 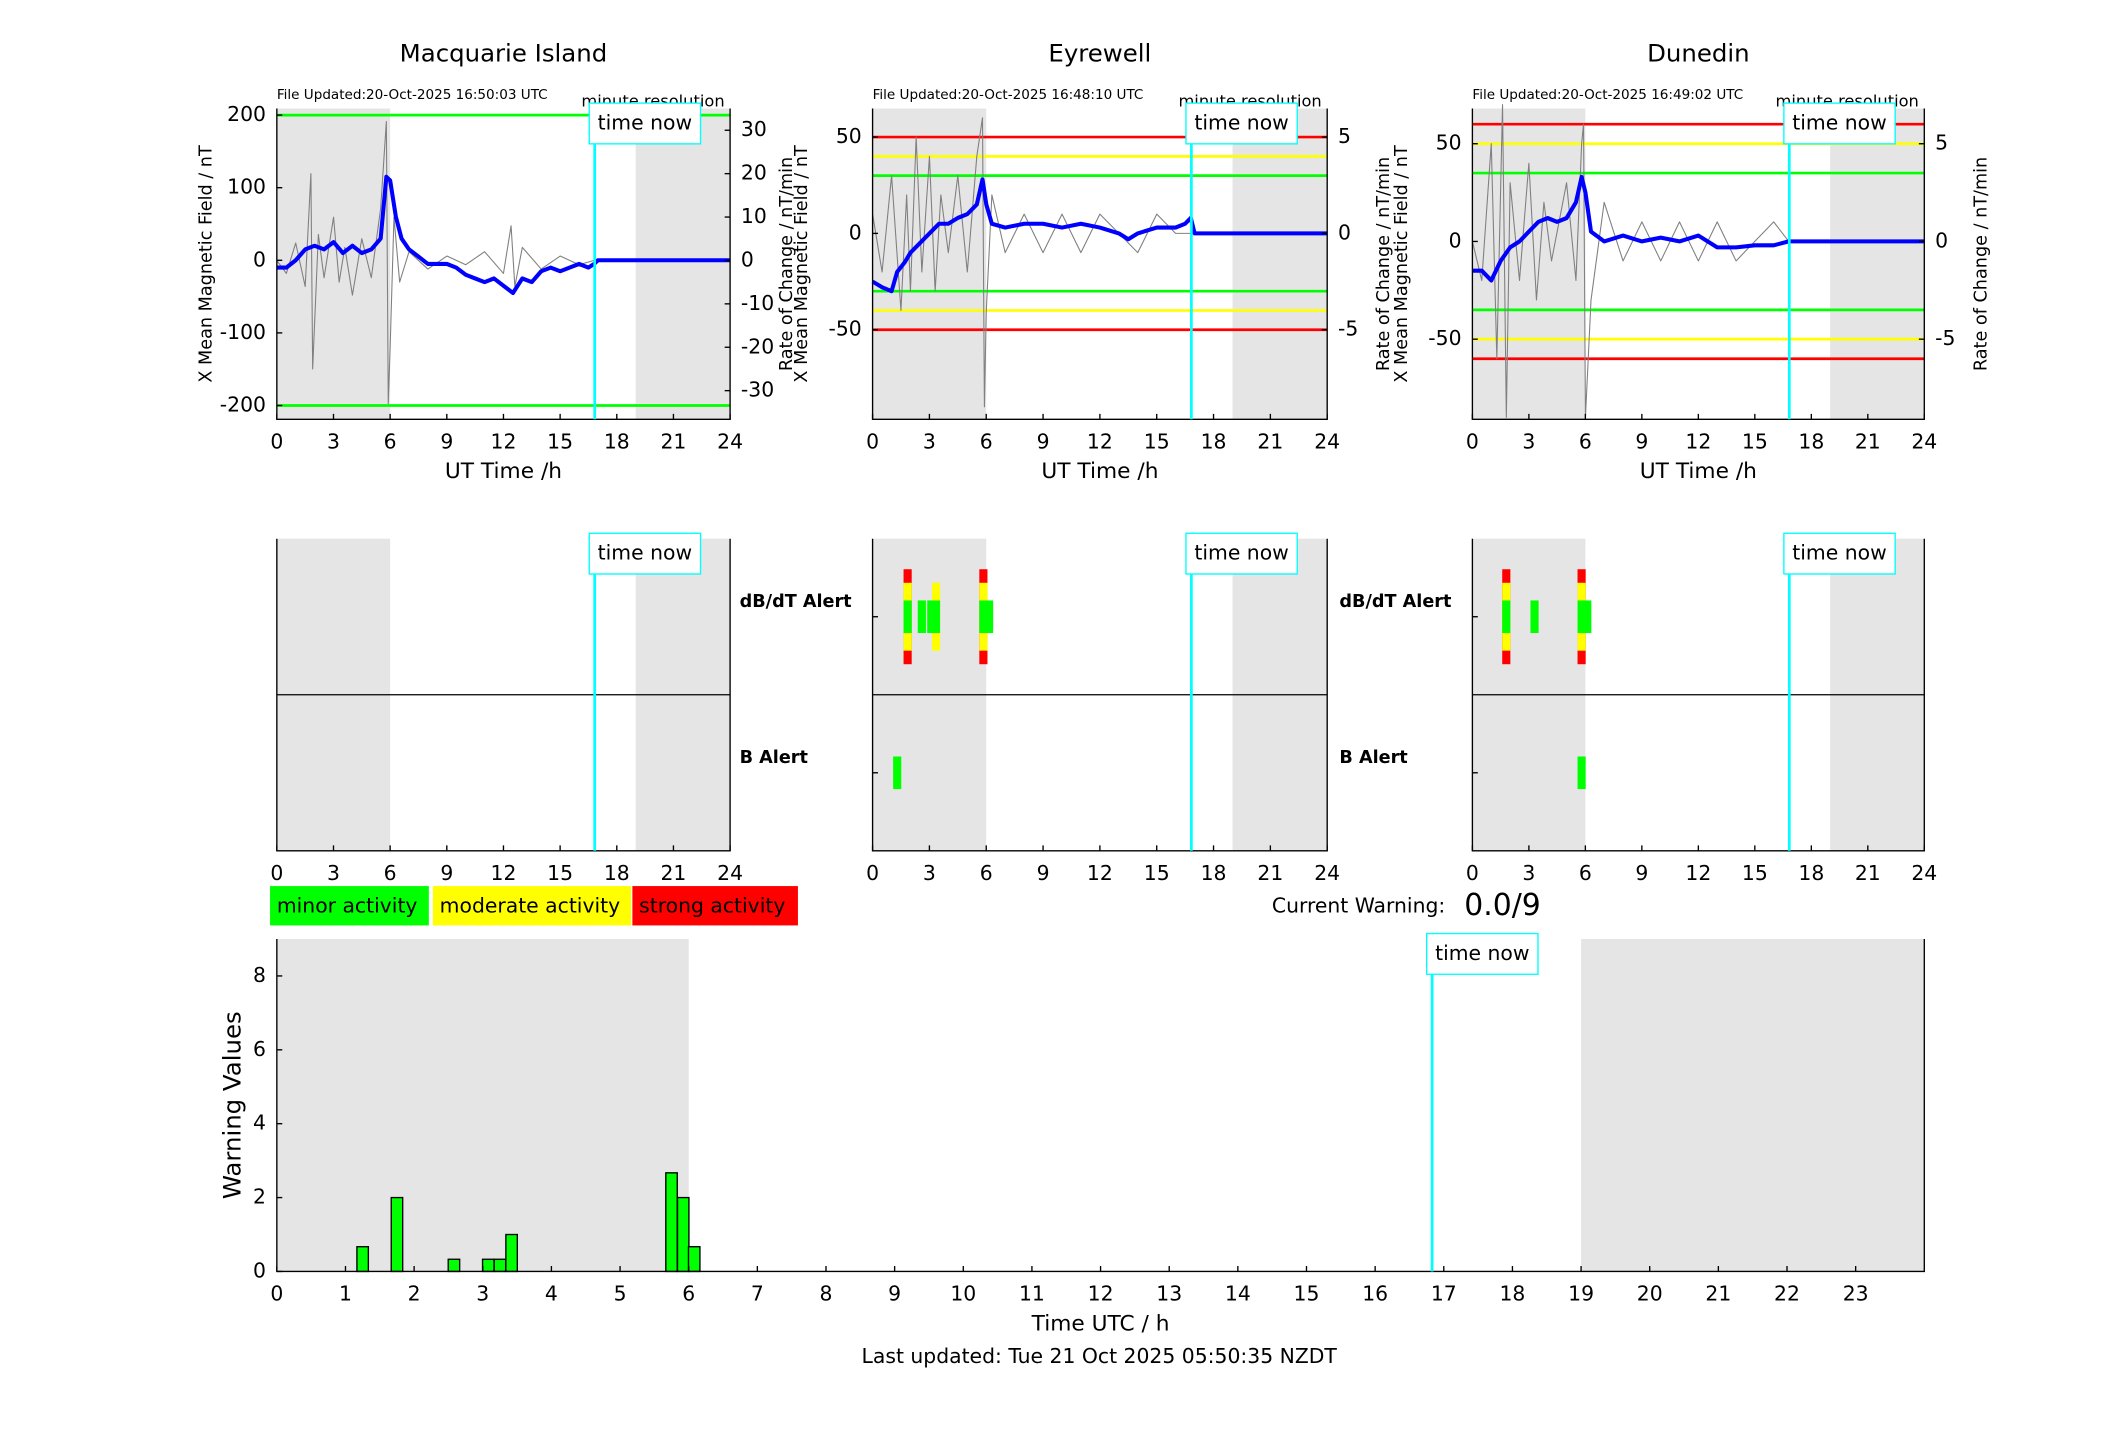 What do you see at coordinates (1698, 52) in the screenshot?
I see `chart-title: Dunedin` at bounding box center [1698, 52].